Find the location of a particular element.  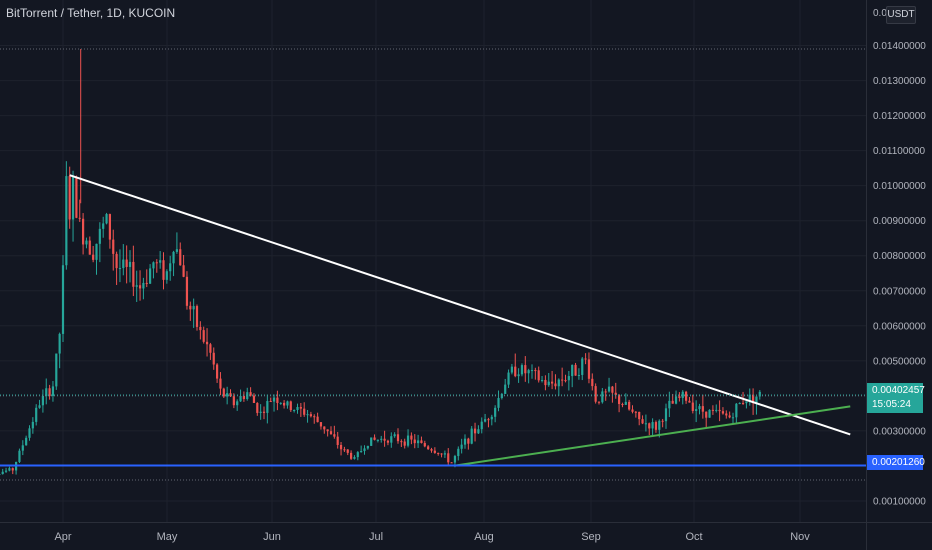

price-axis-label: 0.01200000 is located at coordinates (899, 116).